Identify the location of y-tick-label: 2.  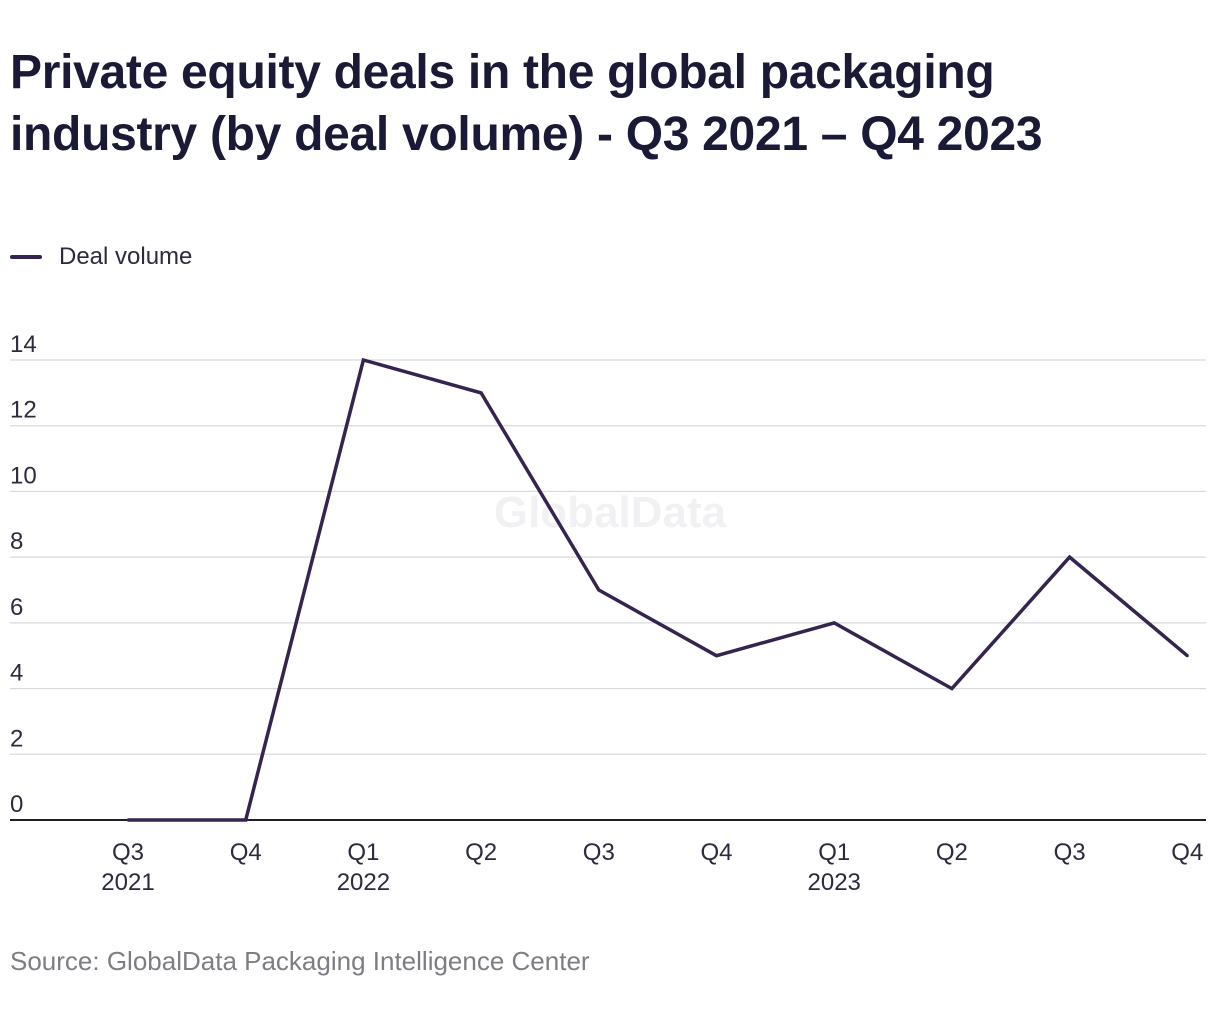
(16, 738).